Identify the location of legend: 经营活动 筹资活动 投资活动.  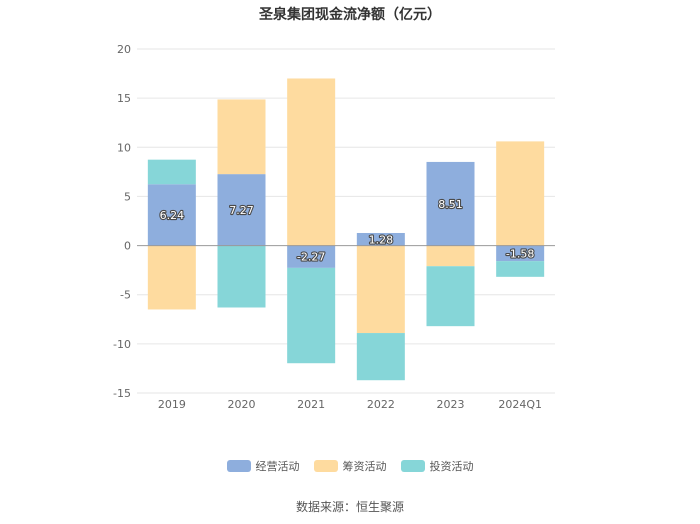
(350, 466).